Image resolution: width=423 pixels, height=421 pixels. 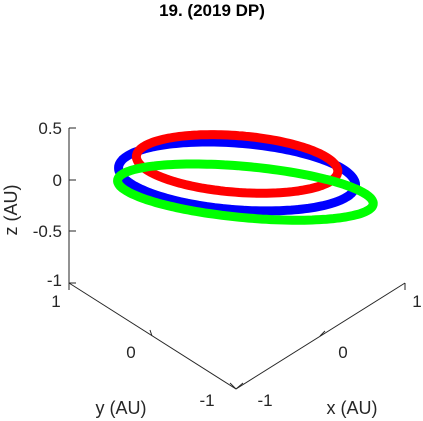 What do you see at coordinates (57, 180) in the screenshot?
I see `z-tick-label: 0` at bounding box center [57, 180].